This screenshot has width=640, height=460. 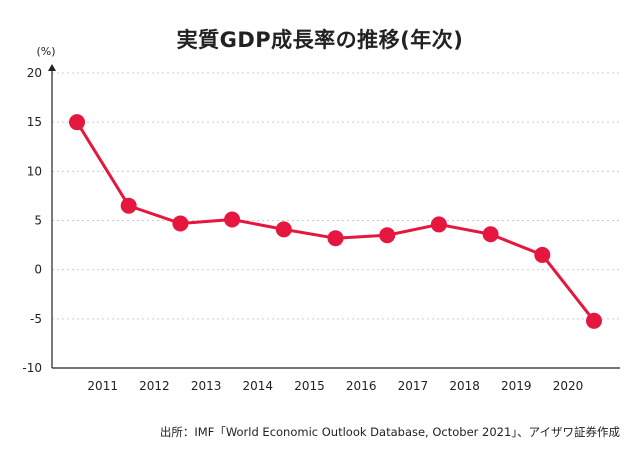 What do you see at coordinates (32, 368) in the screenshot?
I see `y-tick-label: -10` at bounding box center [32, 368].